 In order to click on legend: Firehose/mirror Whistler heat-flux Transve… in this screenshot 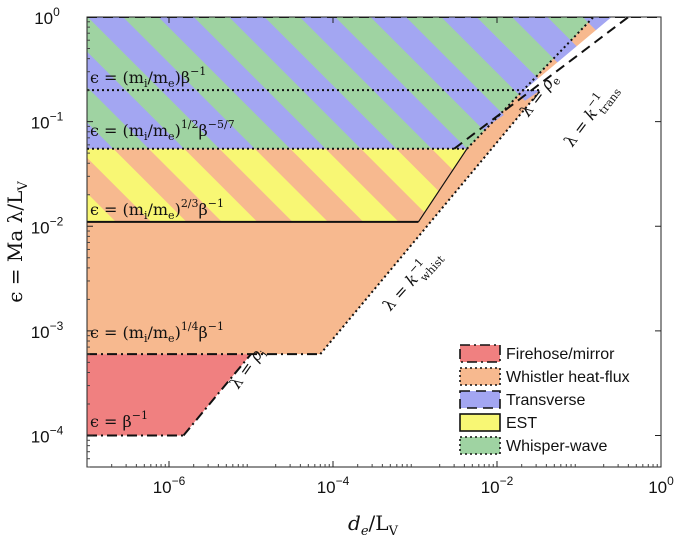, I will do `click(544, 399)`.